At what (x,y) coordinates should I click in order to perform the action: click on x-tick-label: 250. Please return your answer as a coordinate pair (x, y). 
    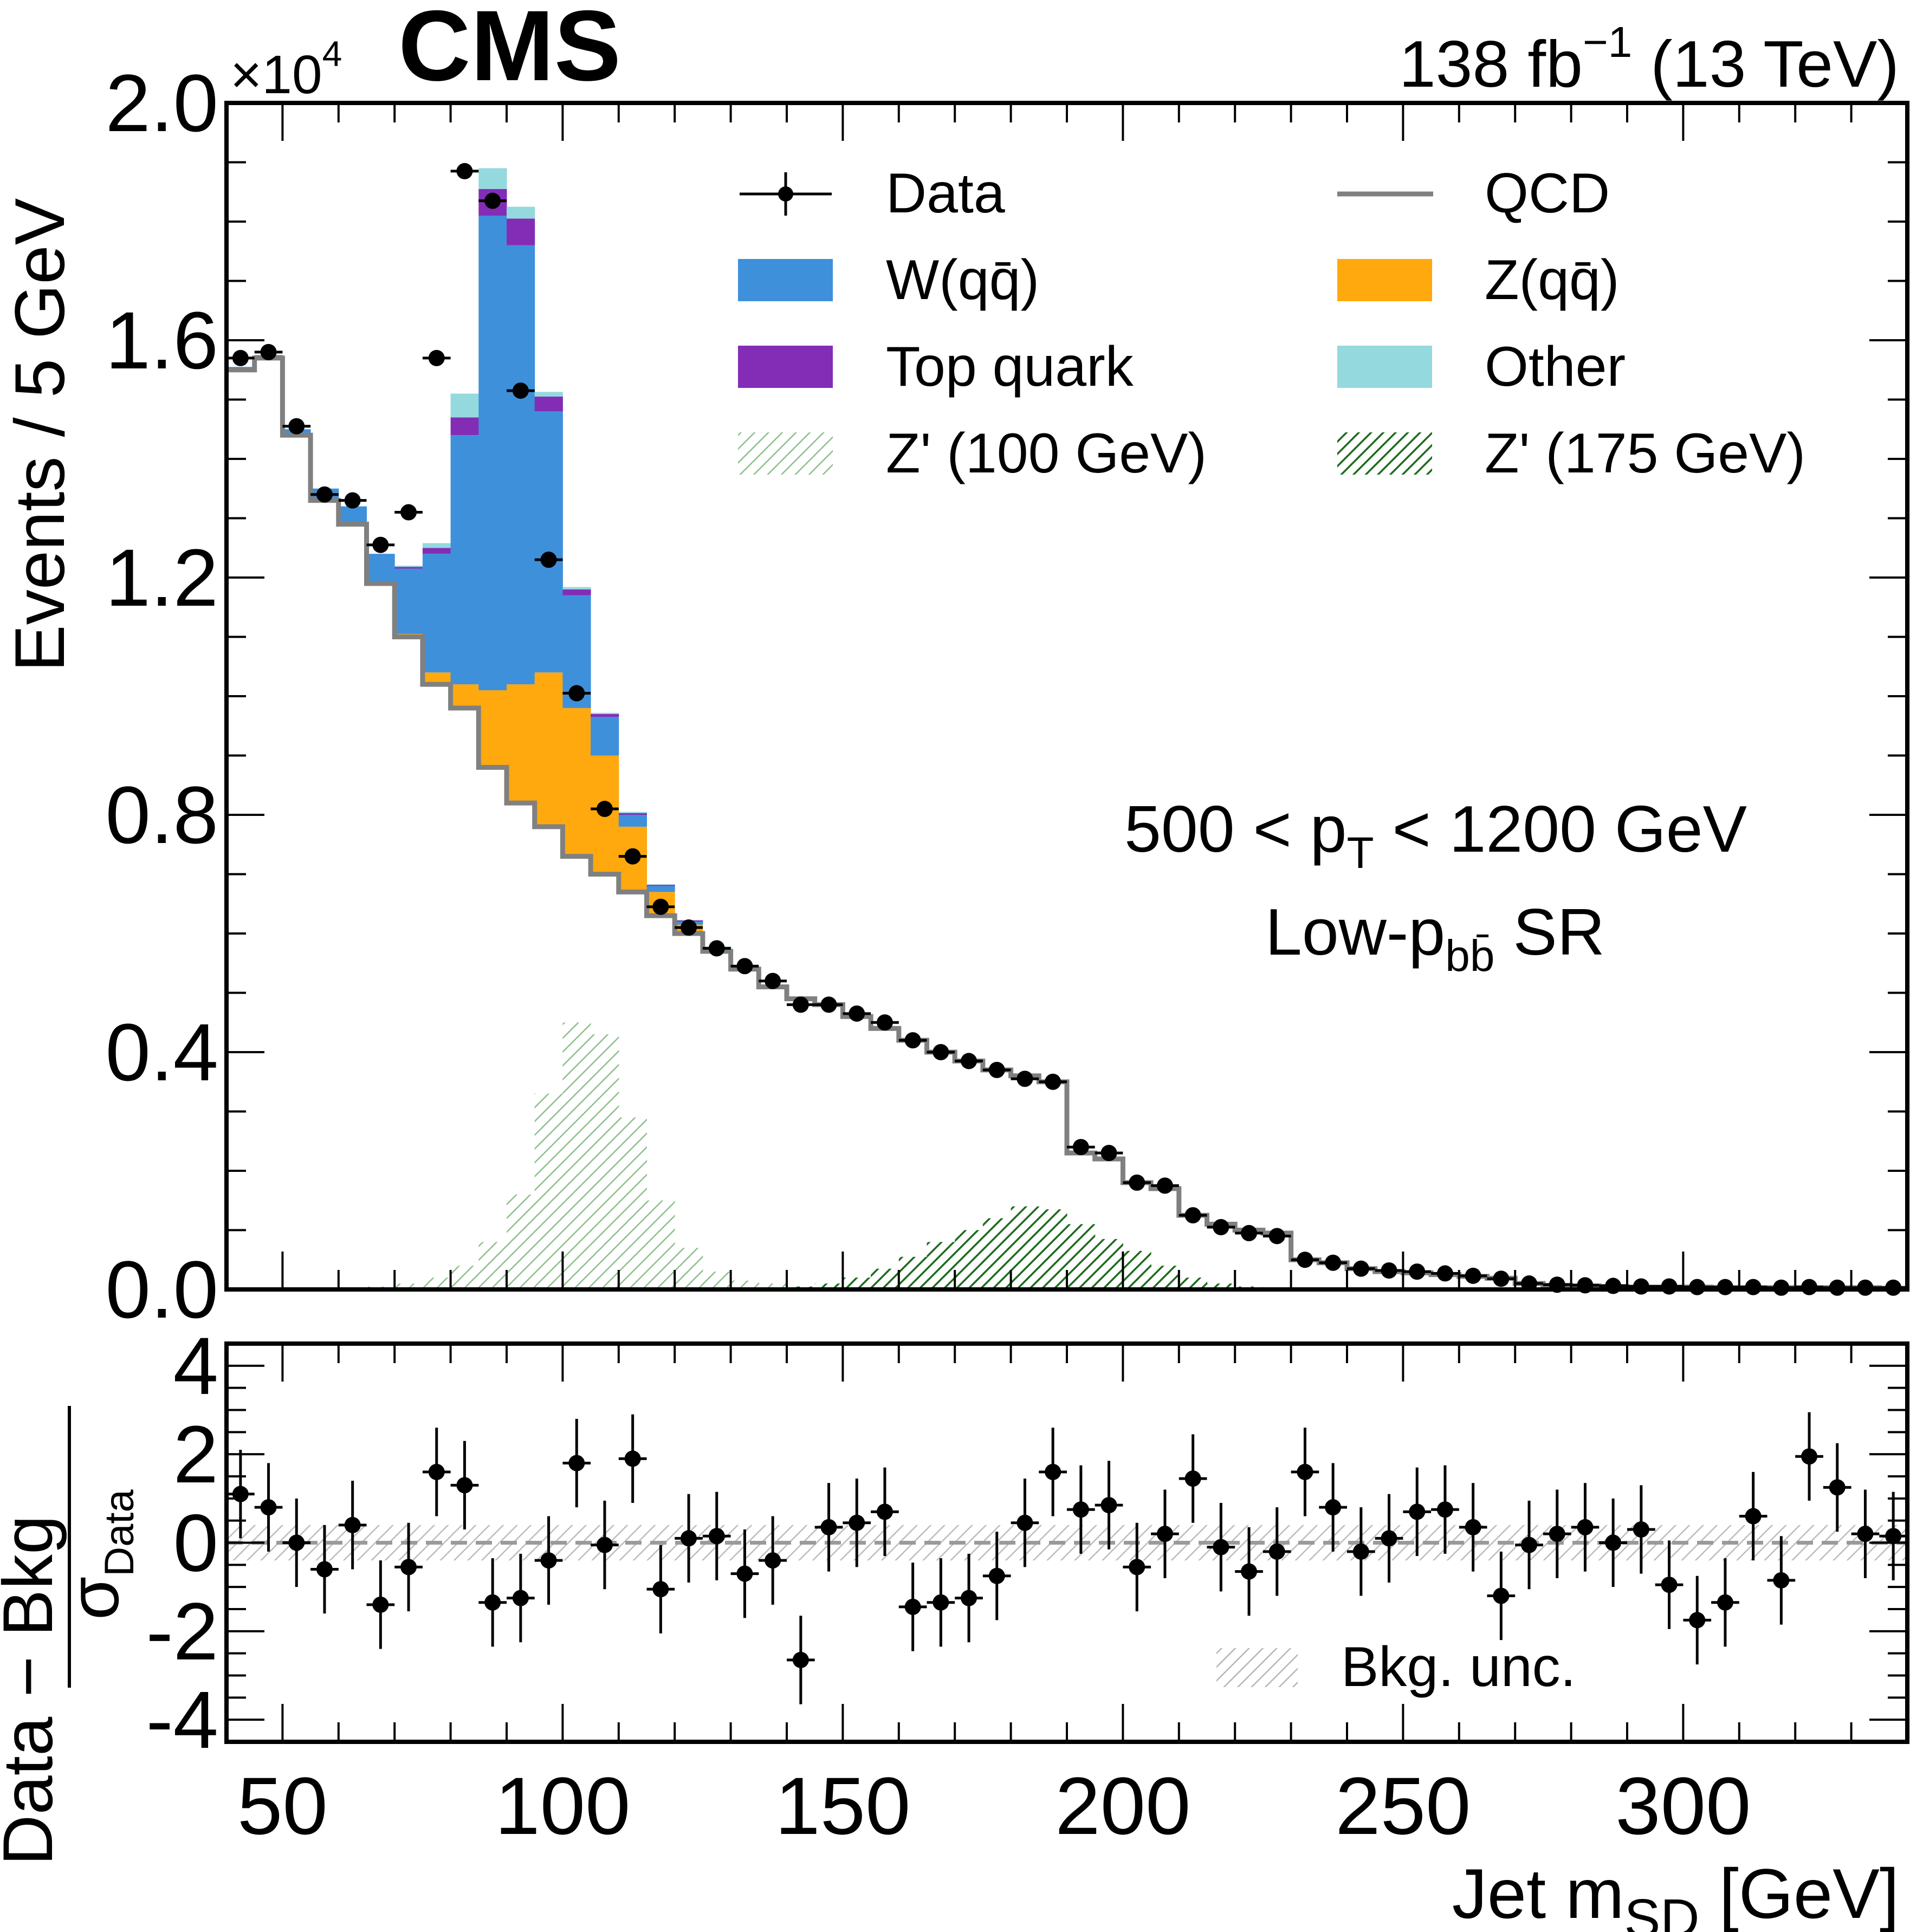
    Looking at the image, I should click on (1403, 1805).